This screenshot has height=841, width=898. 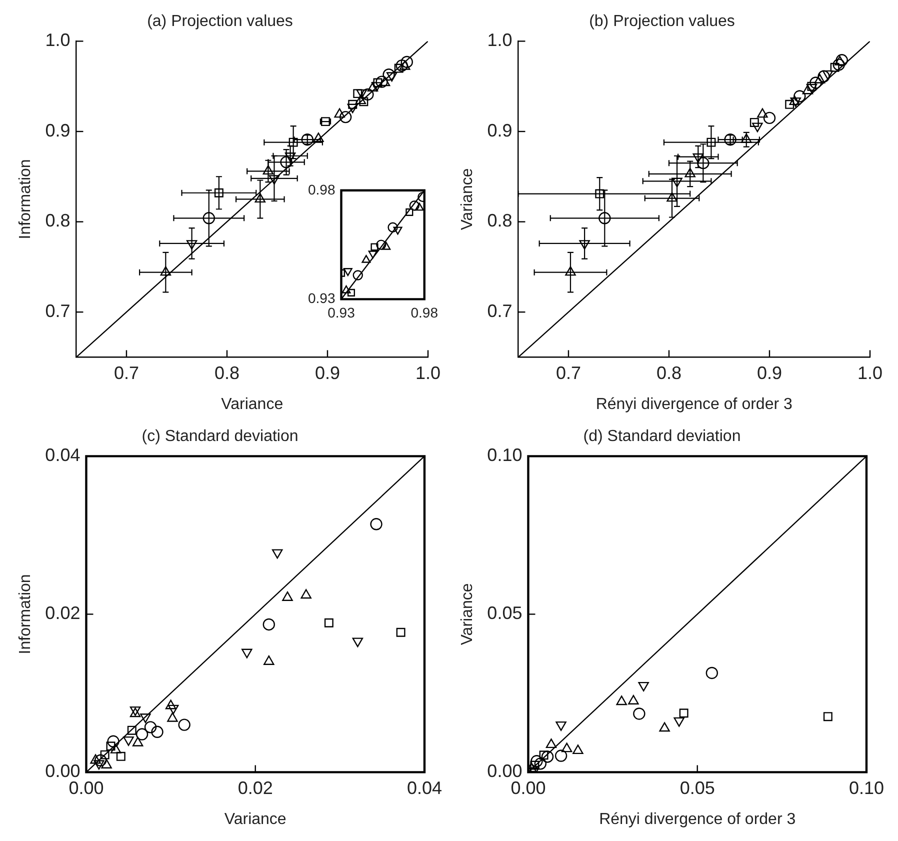 What do you see at coordinates (866, 788) in the screenshot?
I see `x-tick-label: 0.10` at bounding box center [866, 788].